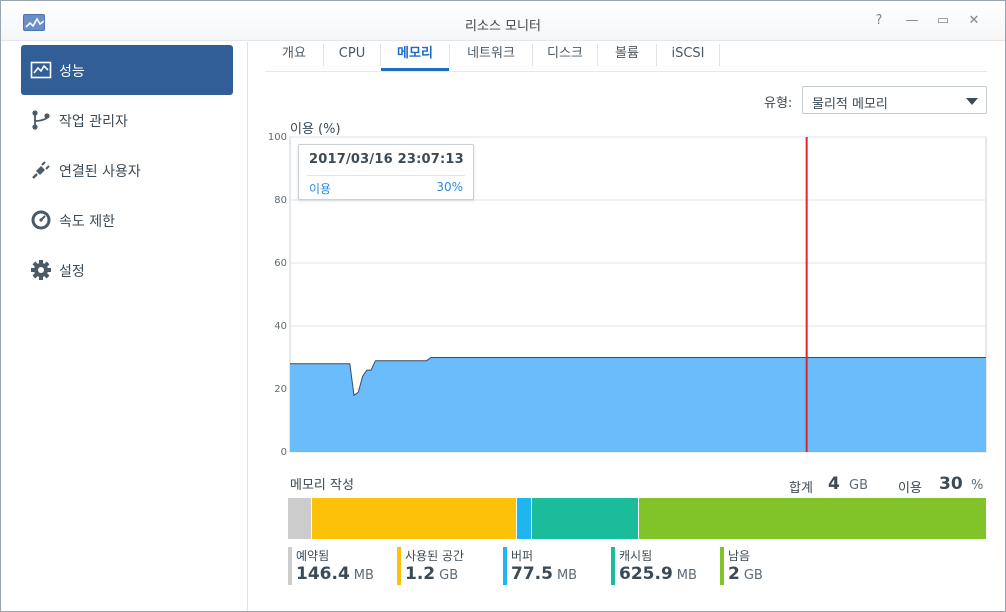  I want to click on gear-icon, so click(41, 270).